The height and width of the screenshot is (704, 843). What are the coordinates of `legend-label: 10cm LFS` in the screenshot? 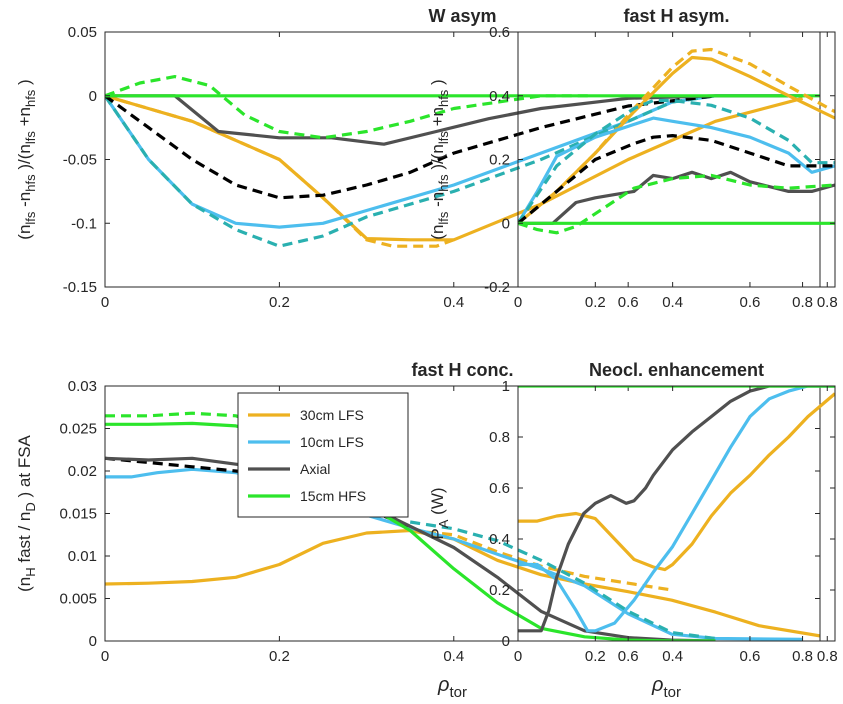 It's located at (332, 442).